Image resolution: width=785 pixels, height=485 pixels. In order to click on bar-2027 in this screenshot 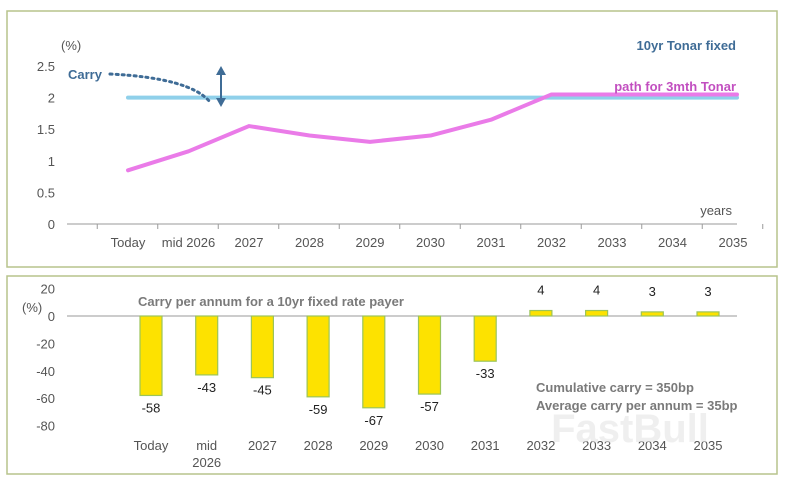, I will do `click(262, 347)`.